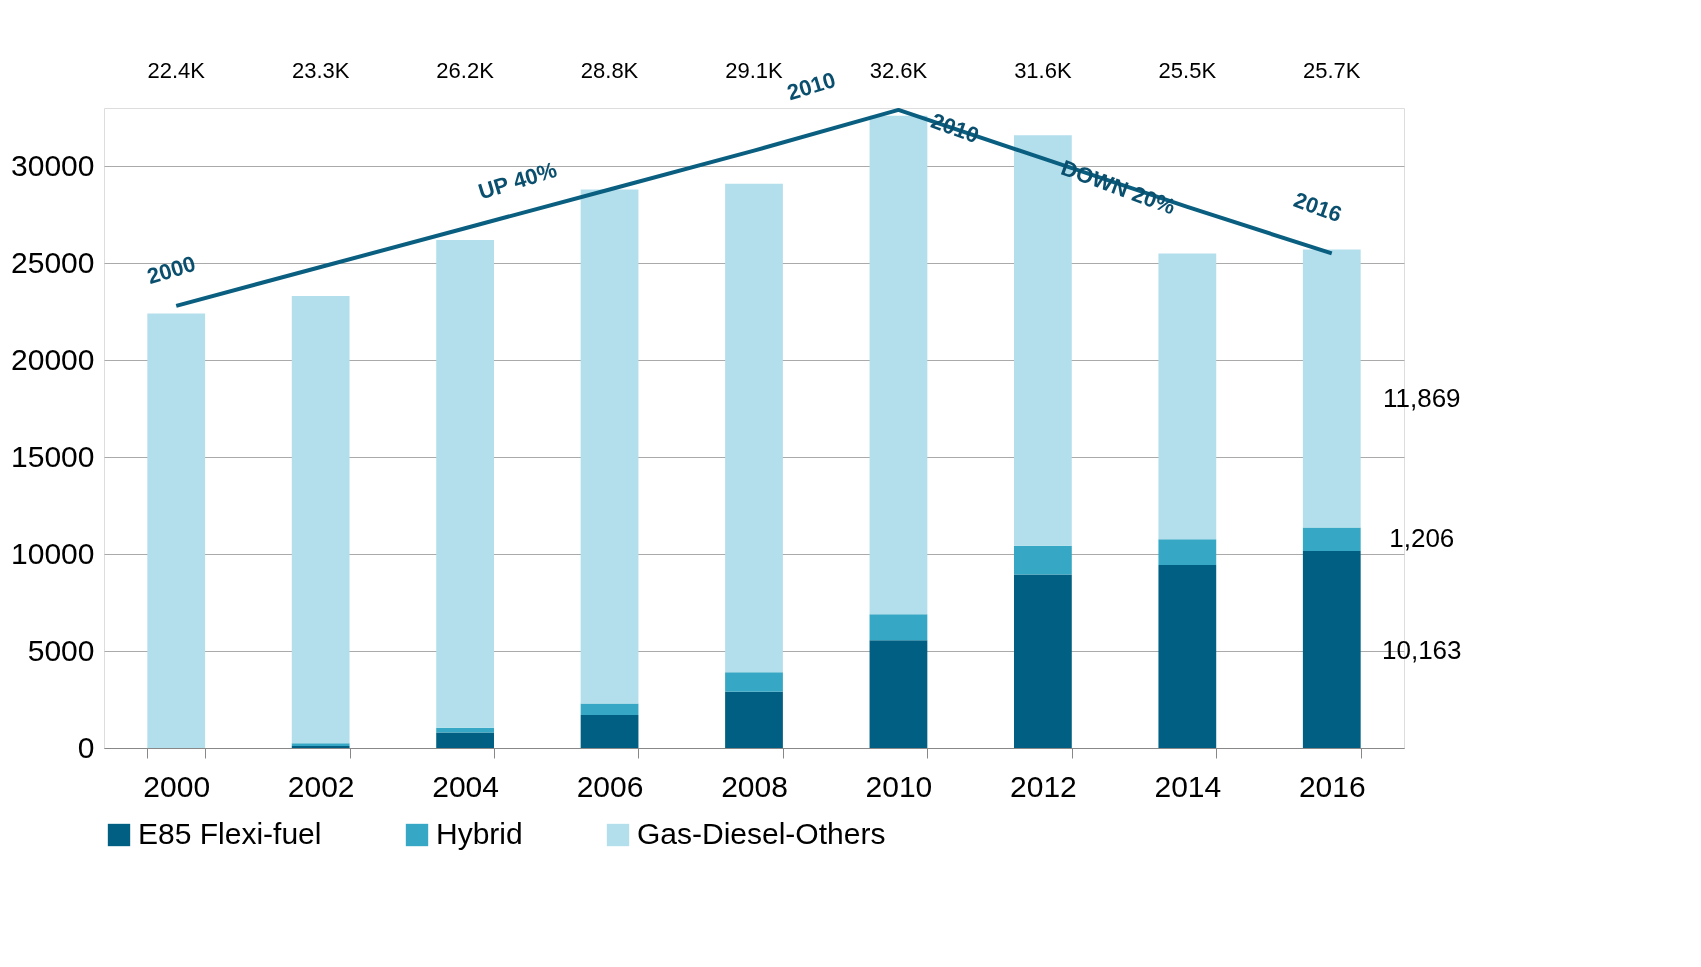  Describe the element at coordinates (1421, 397) in the screenshot. I see `annotation: 11,869` at that location.